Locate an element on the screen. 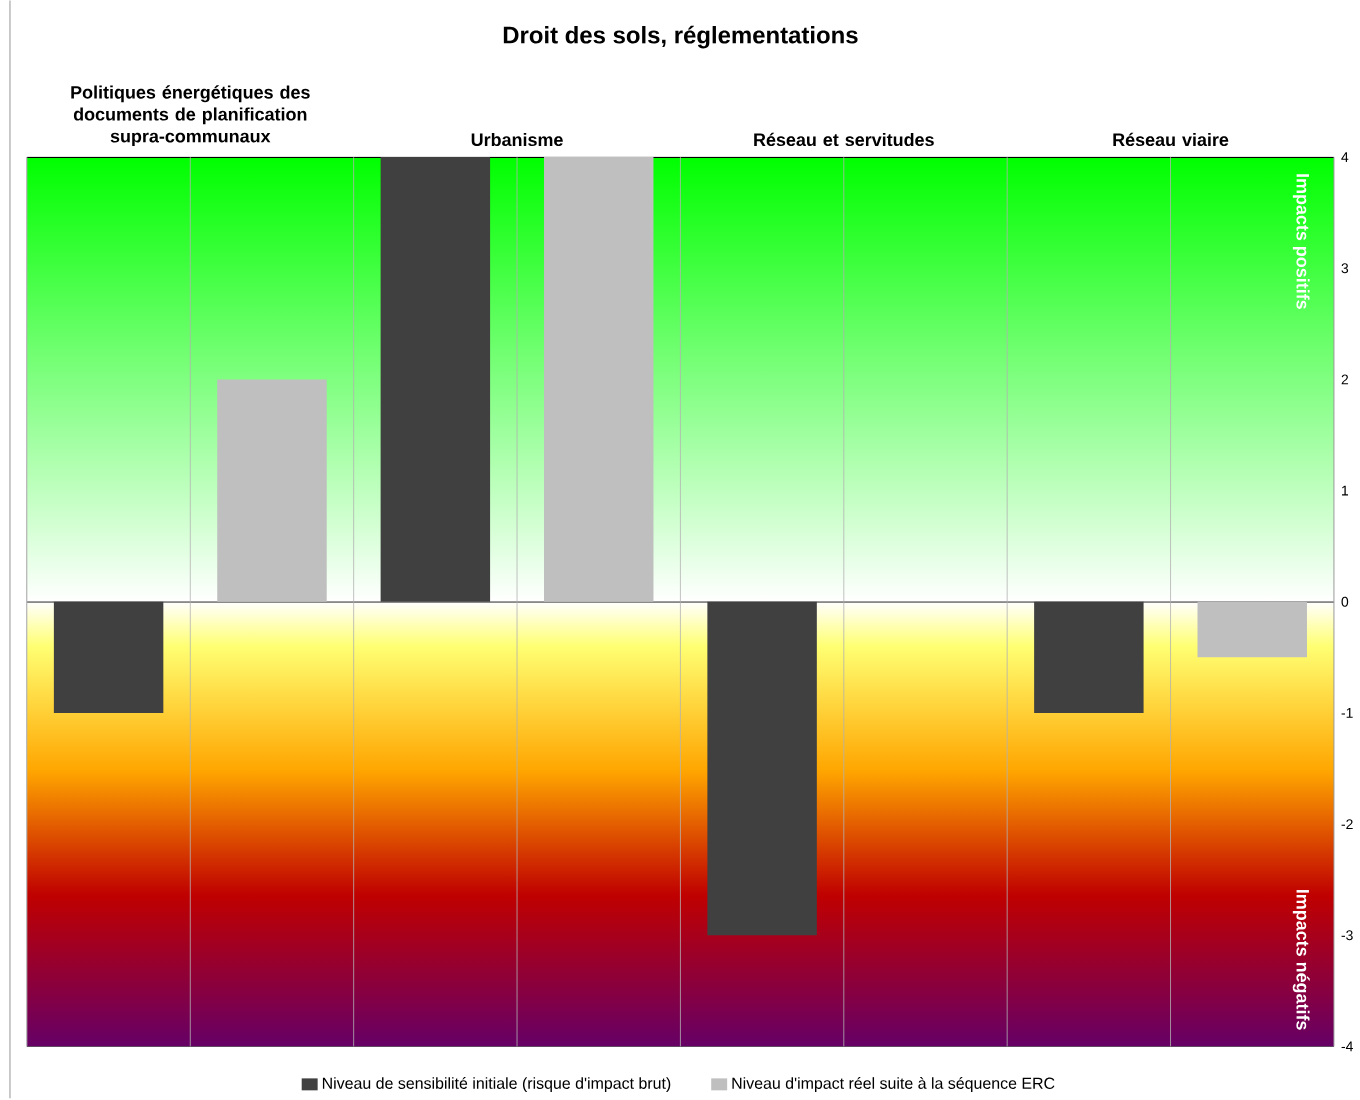  y-tick-label: -3 is located at coordinates (1347, 935).